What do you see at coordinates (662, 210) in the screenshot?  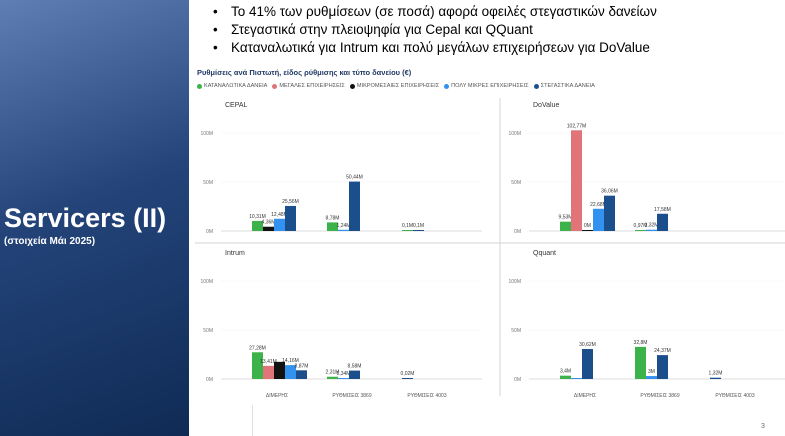 I see `data-label: 17,58M` at bounding box center [662, 210].